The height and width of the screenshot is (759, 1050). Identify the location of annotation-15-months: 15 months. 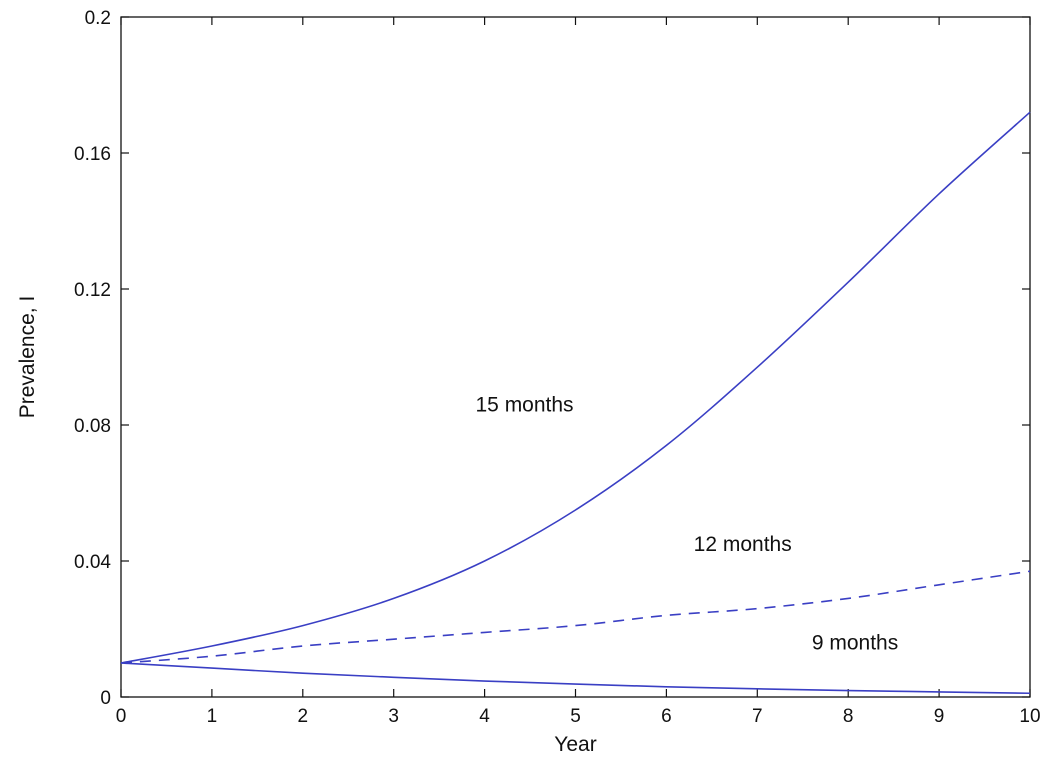
(525, 404).